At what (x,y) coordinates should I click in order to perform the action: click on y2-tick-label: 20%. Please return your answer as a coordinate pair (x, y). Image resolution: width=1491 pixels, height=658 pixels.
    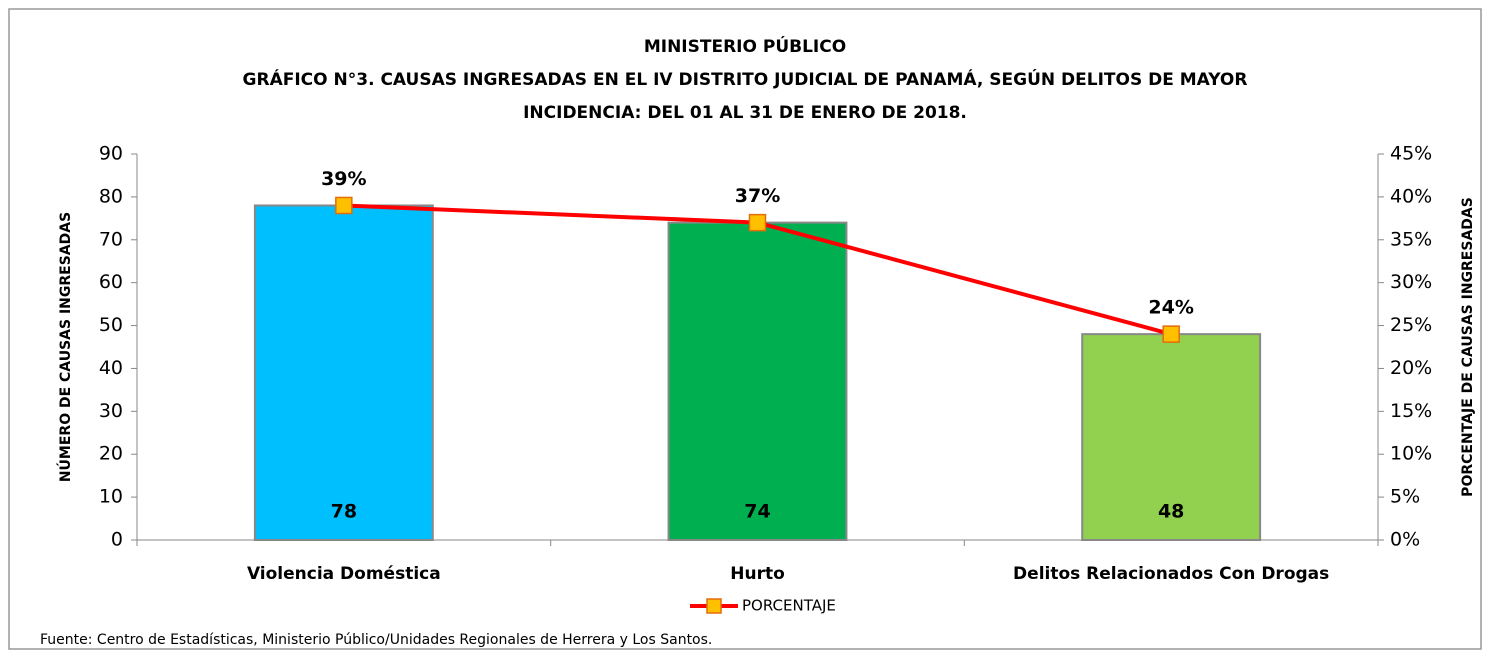
    Looking at the image, I should click on (1411, 368).